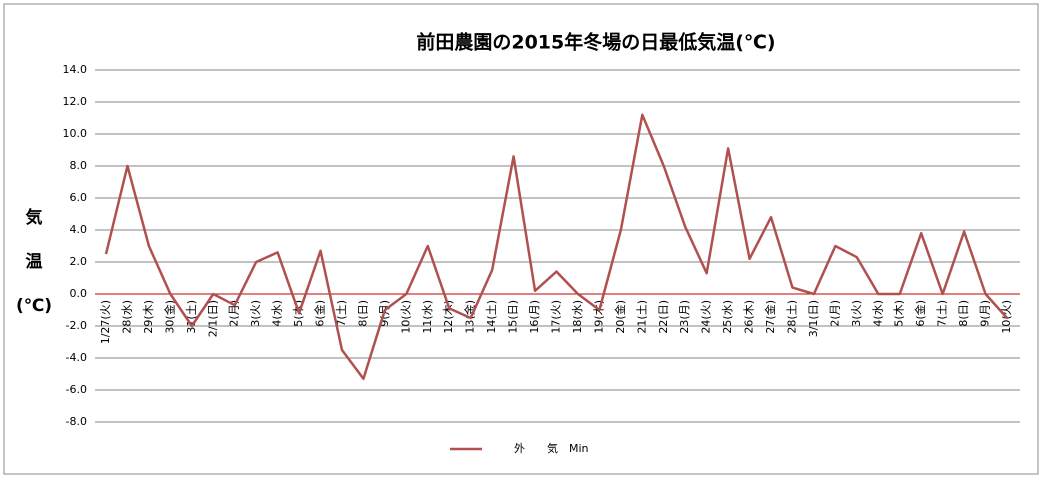 Image resolution: width=1043 pixels, height=479 pixels. What do you see at coordinates (76, 325) in the screenshot?
I see `y-tick-label: -2.0` at bounding box center [76, 325].